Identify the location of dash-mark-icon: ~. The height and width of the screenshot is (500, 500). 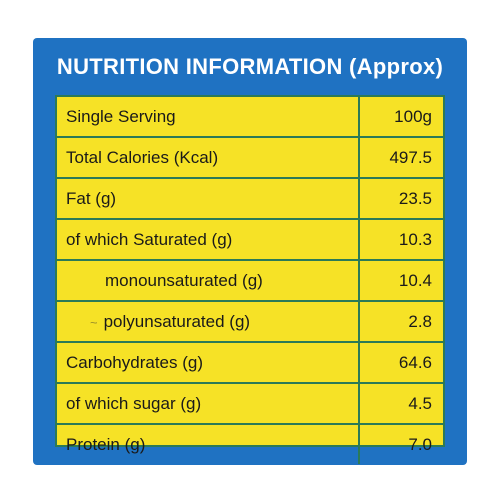
(94, 322).